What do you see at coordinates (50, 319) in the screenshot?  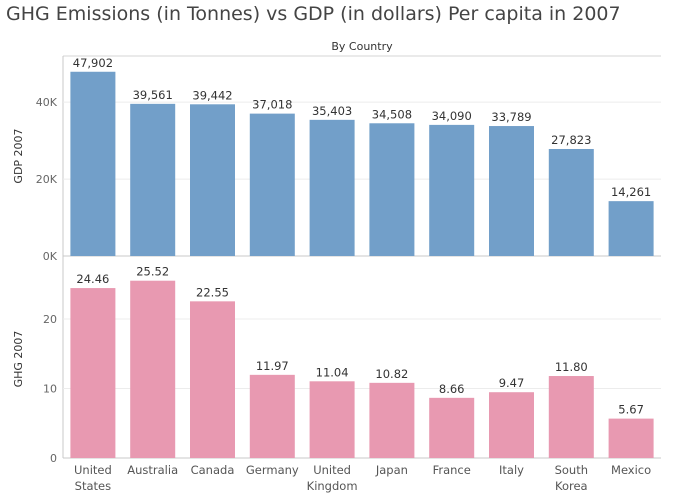 I see `y-tick-label: 20` at bounding box center [50, 319].